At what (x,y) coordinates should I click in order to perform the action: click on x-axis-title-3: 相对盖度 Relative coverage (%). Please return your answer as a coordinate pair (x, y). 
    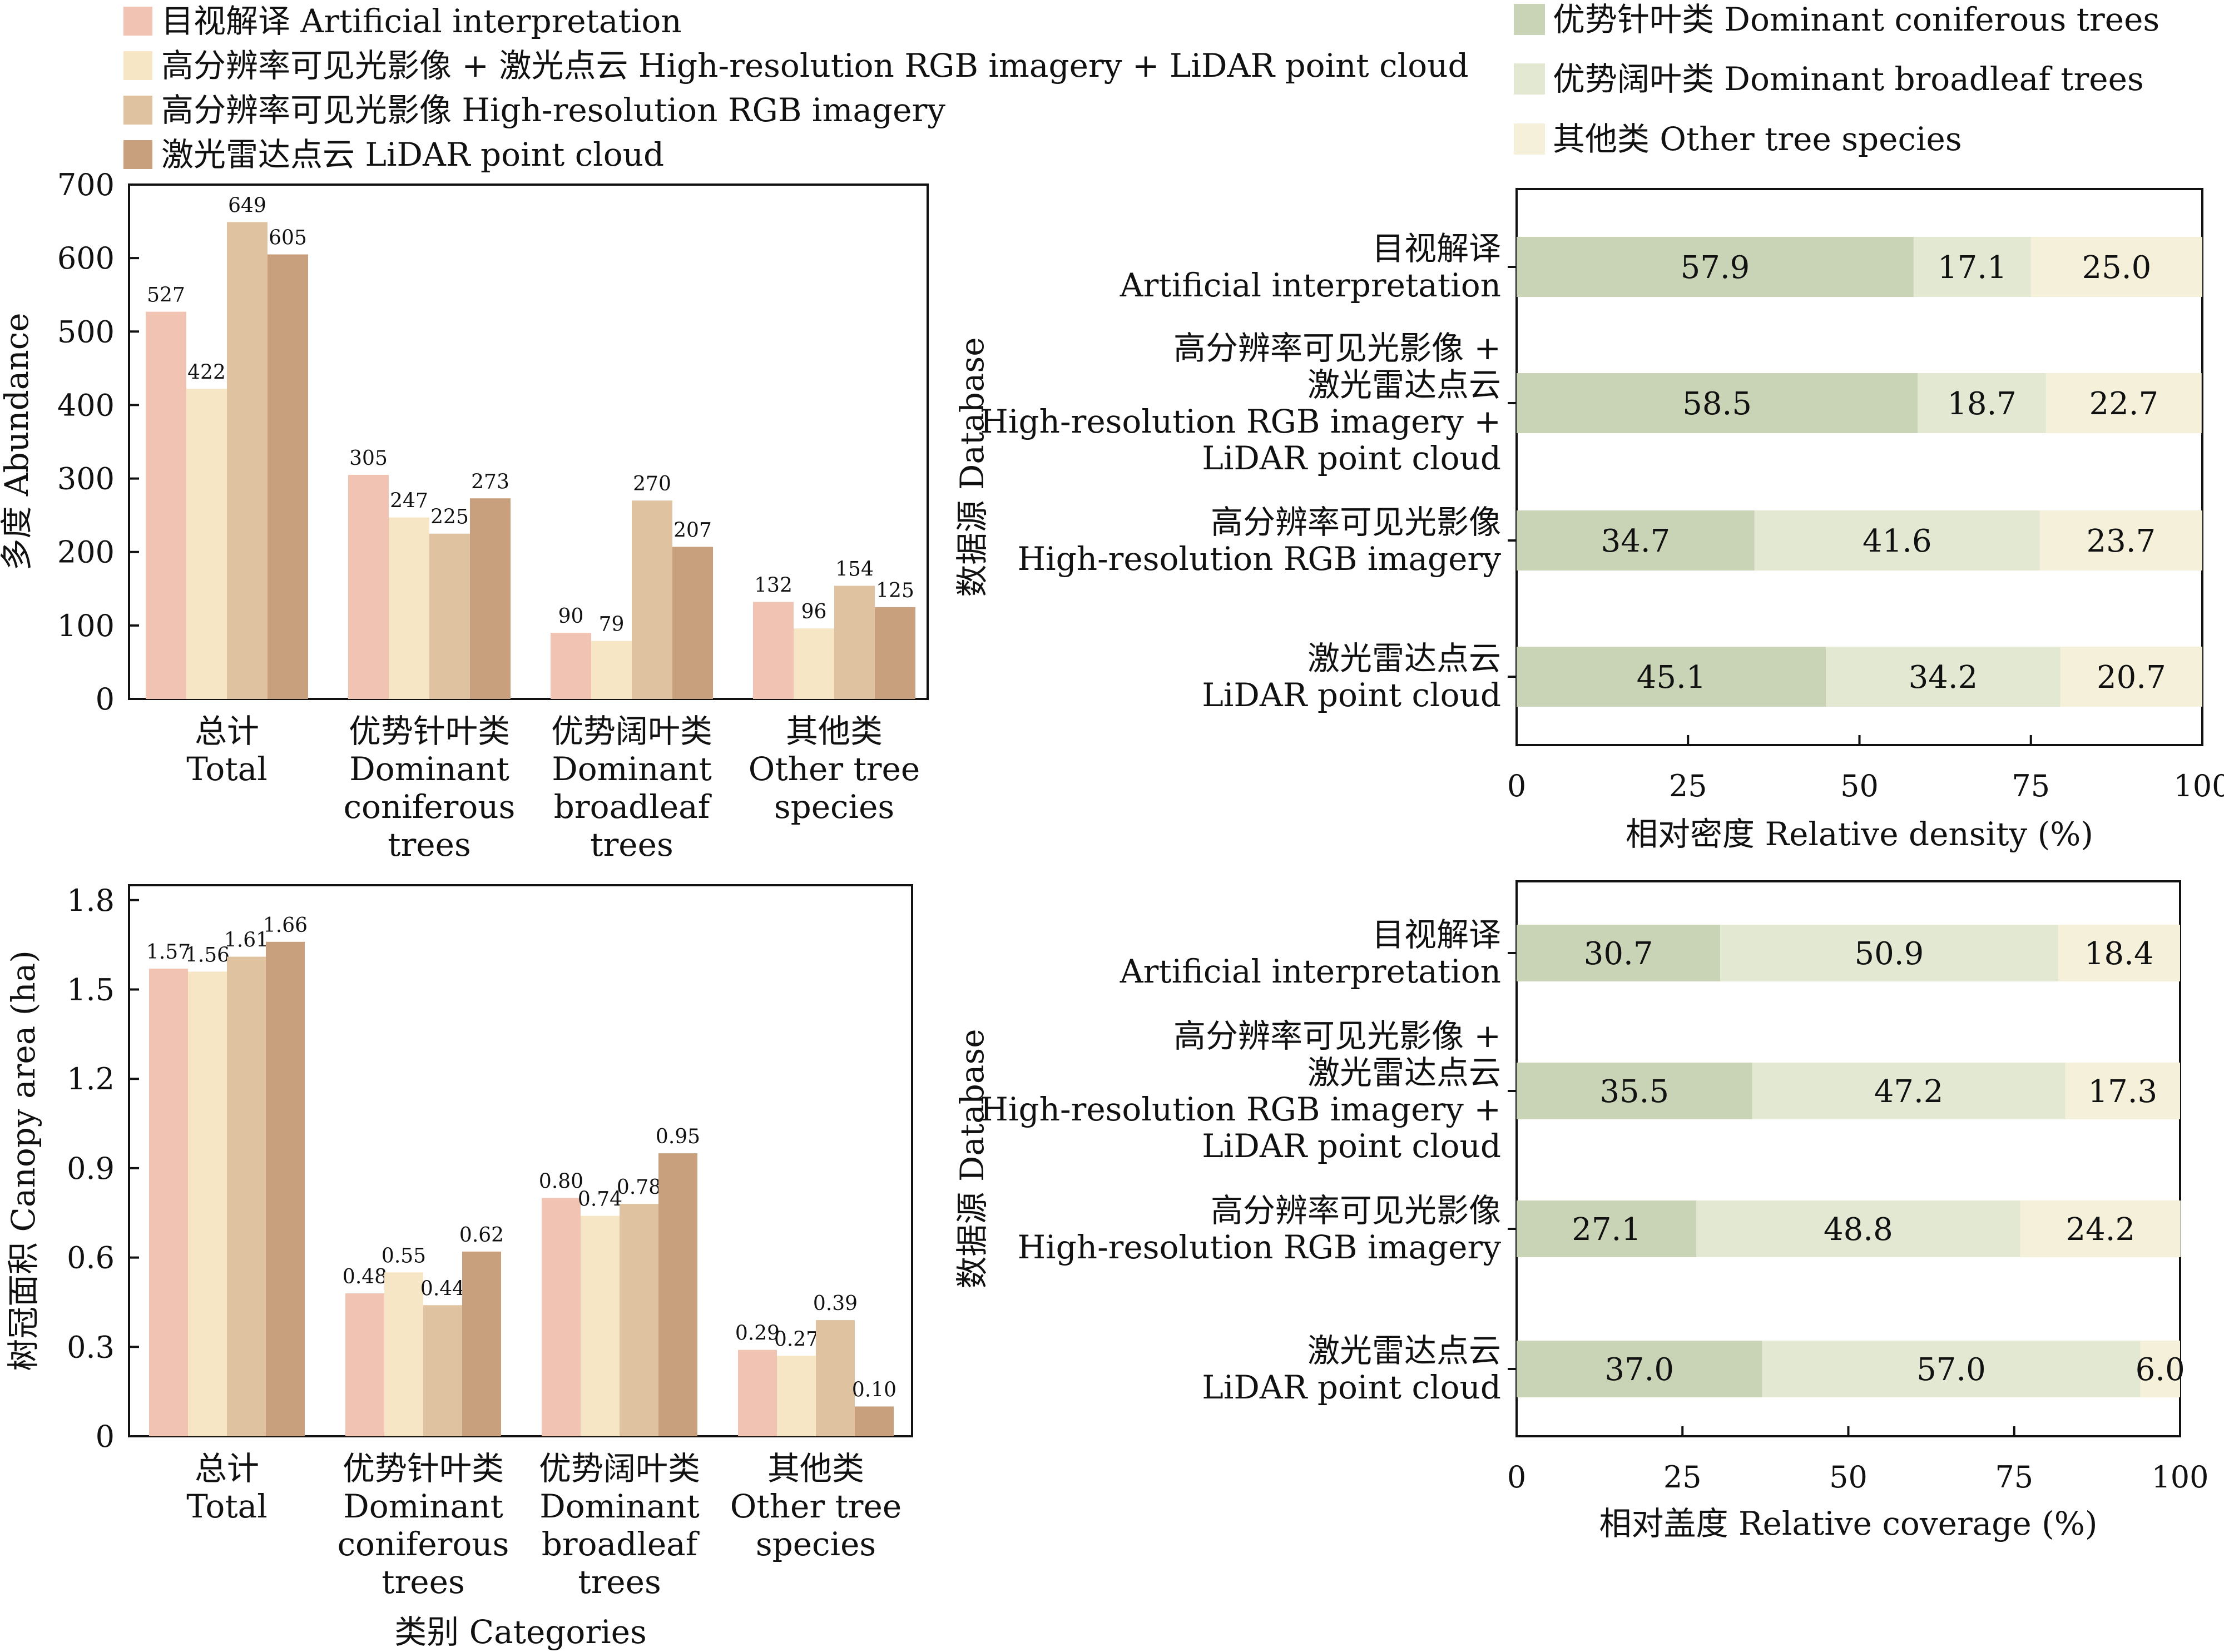
    Looking at the image, I should click on (1848, 1523).